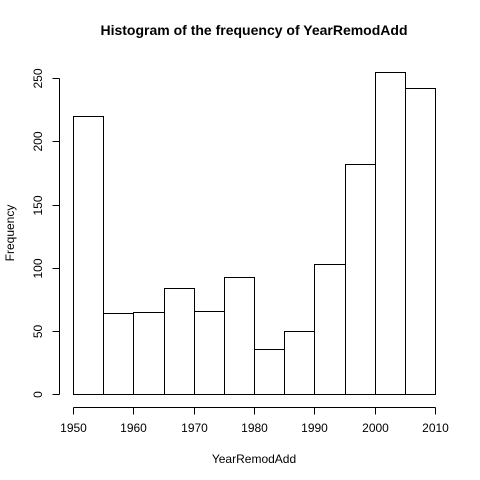  What do you see at coordinates (38, 332) in the screenshot?
I see `y-tick-label: 50` at bounding box center [38, 332].